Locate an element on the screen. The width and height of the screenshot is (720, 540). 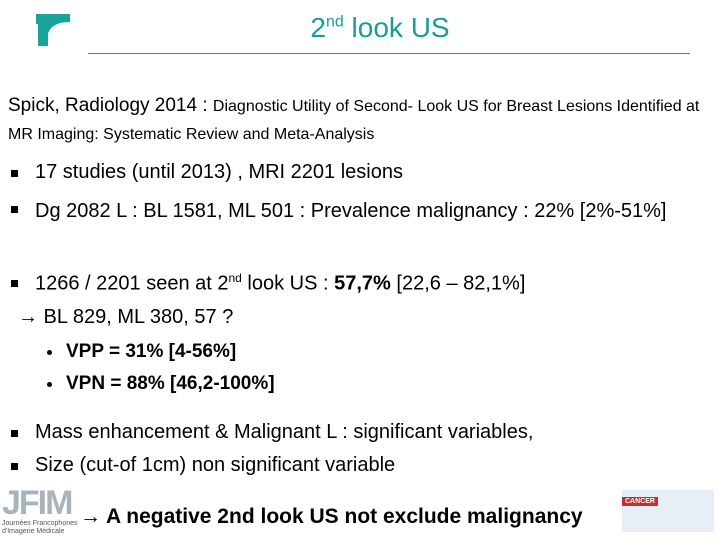
sub-bullet: VPP = 31% [4-56%] is located at coordinates (141, 351).